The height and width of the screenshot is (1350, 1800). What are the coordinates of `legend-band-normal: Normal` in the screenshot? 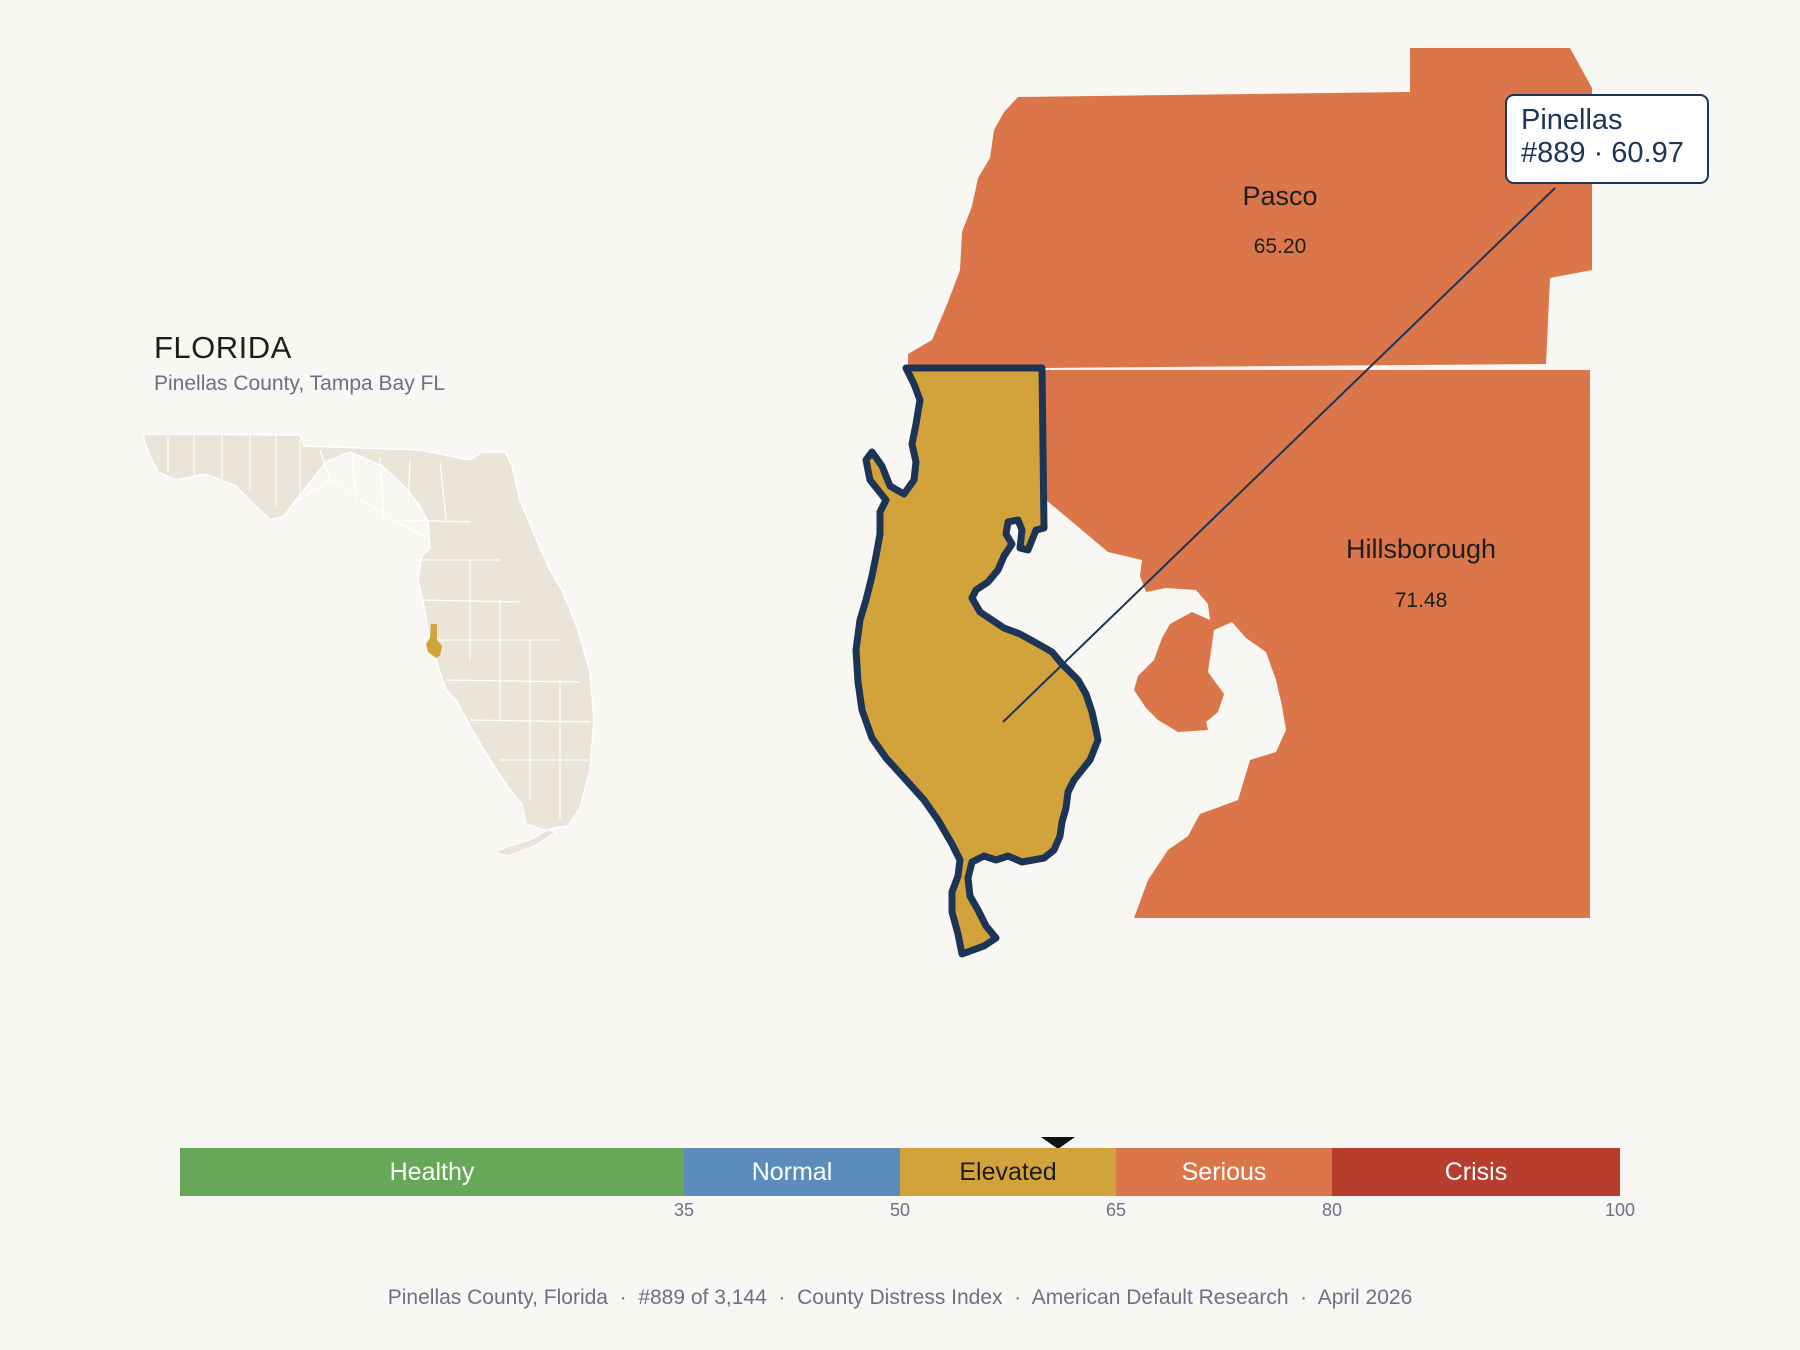 It's located at (792, 1172).